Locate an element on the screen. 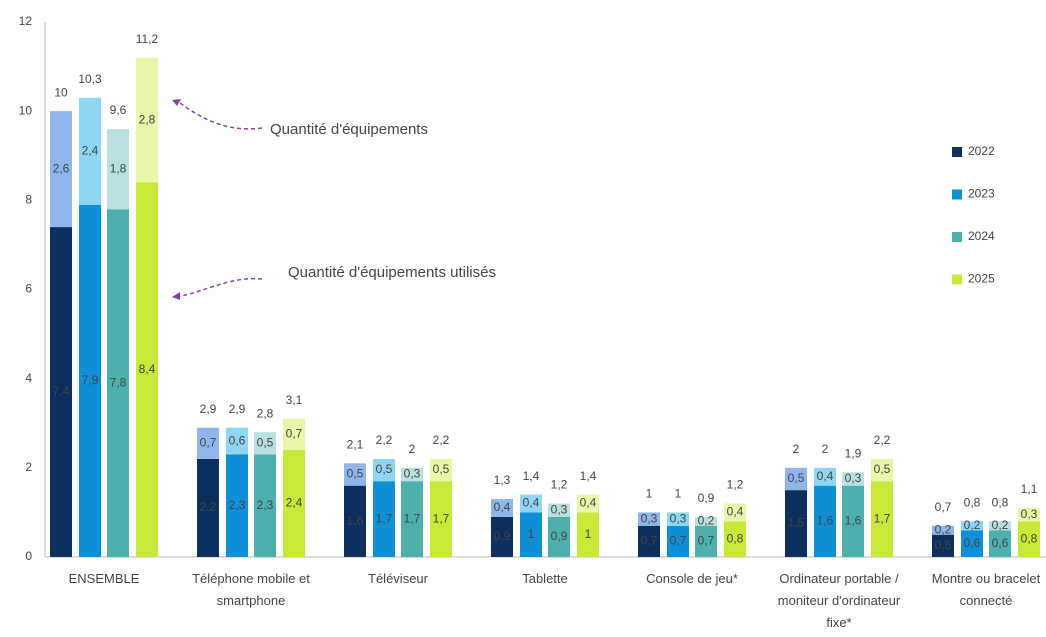 The width and height of the screenshot is (1046, 637). data-label: 0,9 is located at coordinates (559, 536).